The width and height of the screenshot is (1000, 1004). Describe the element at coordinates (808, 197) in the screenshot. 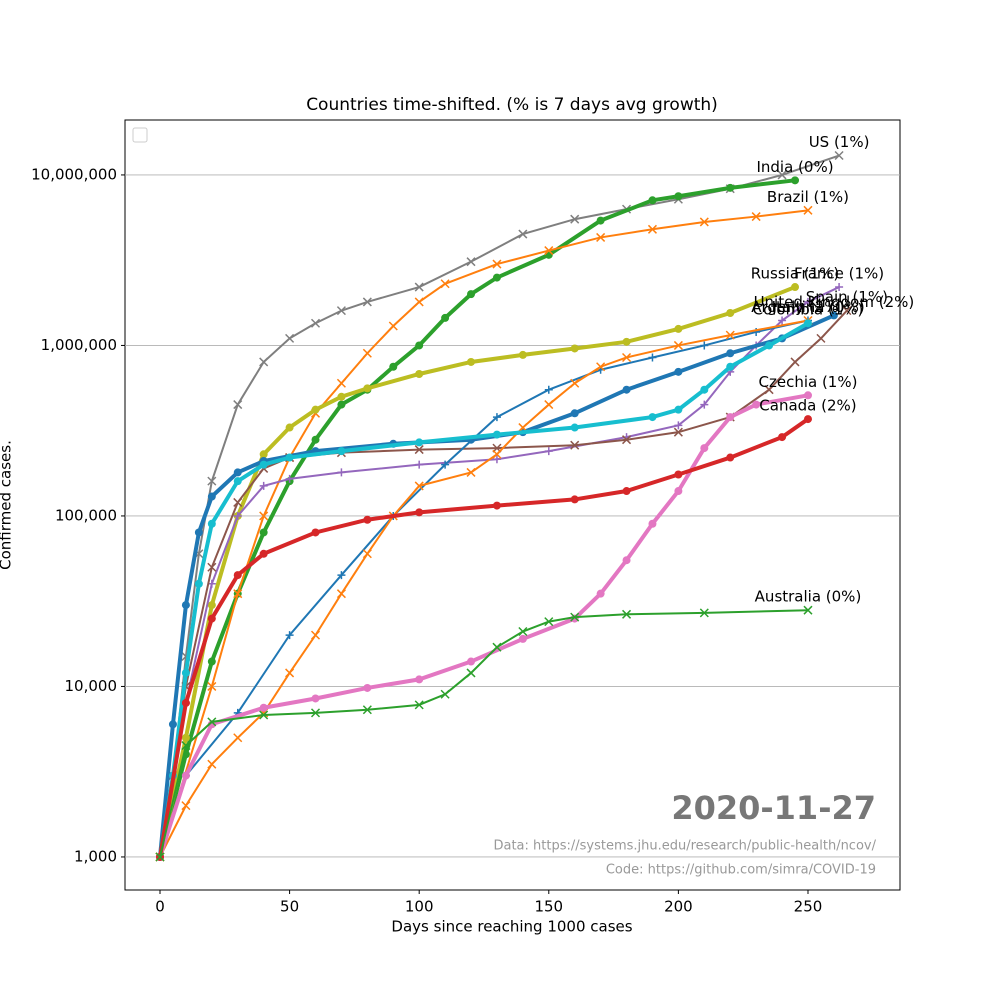

I see `series-label: Brazil (1%)` at that location.